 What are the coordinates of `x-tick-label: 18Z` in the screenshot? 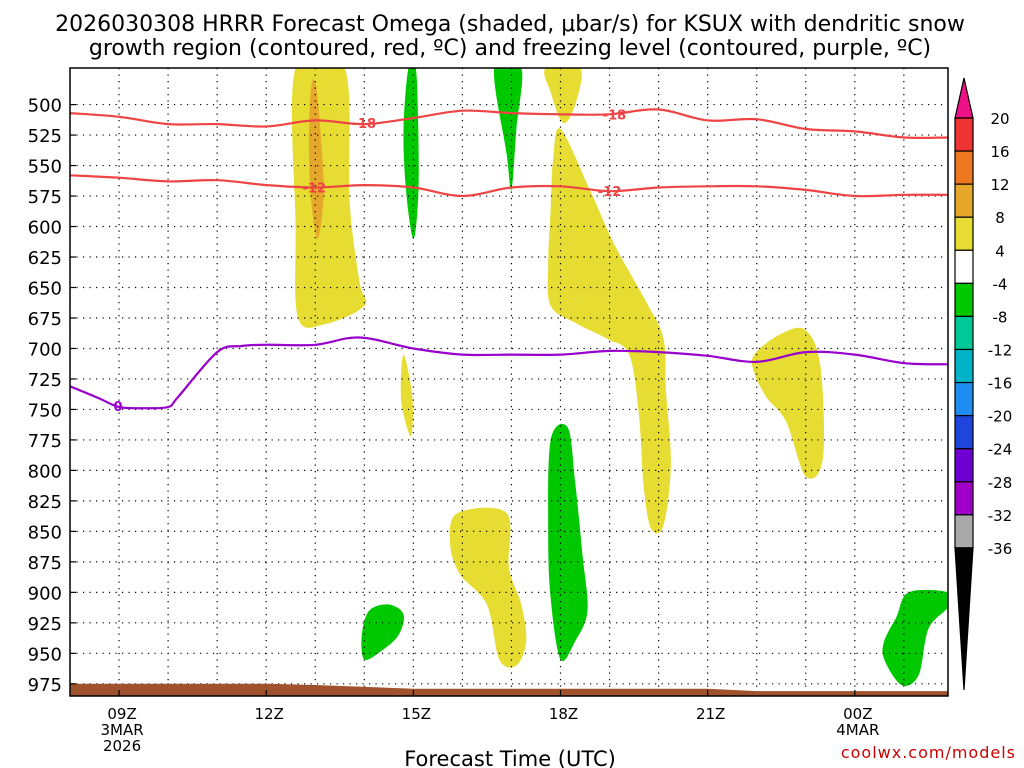 It's located at (563, 714).